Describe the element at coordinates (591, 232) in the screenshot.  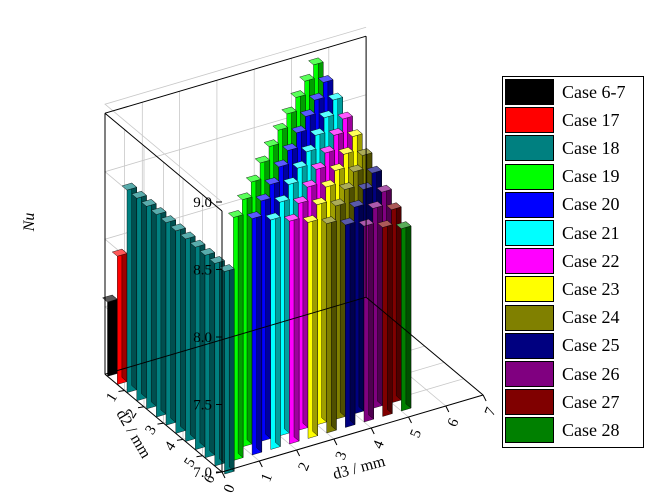
I see `legend-label: Case 21` at that location.